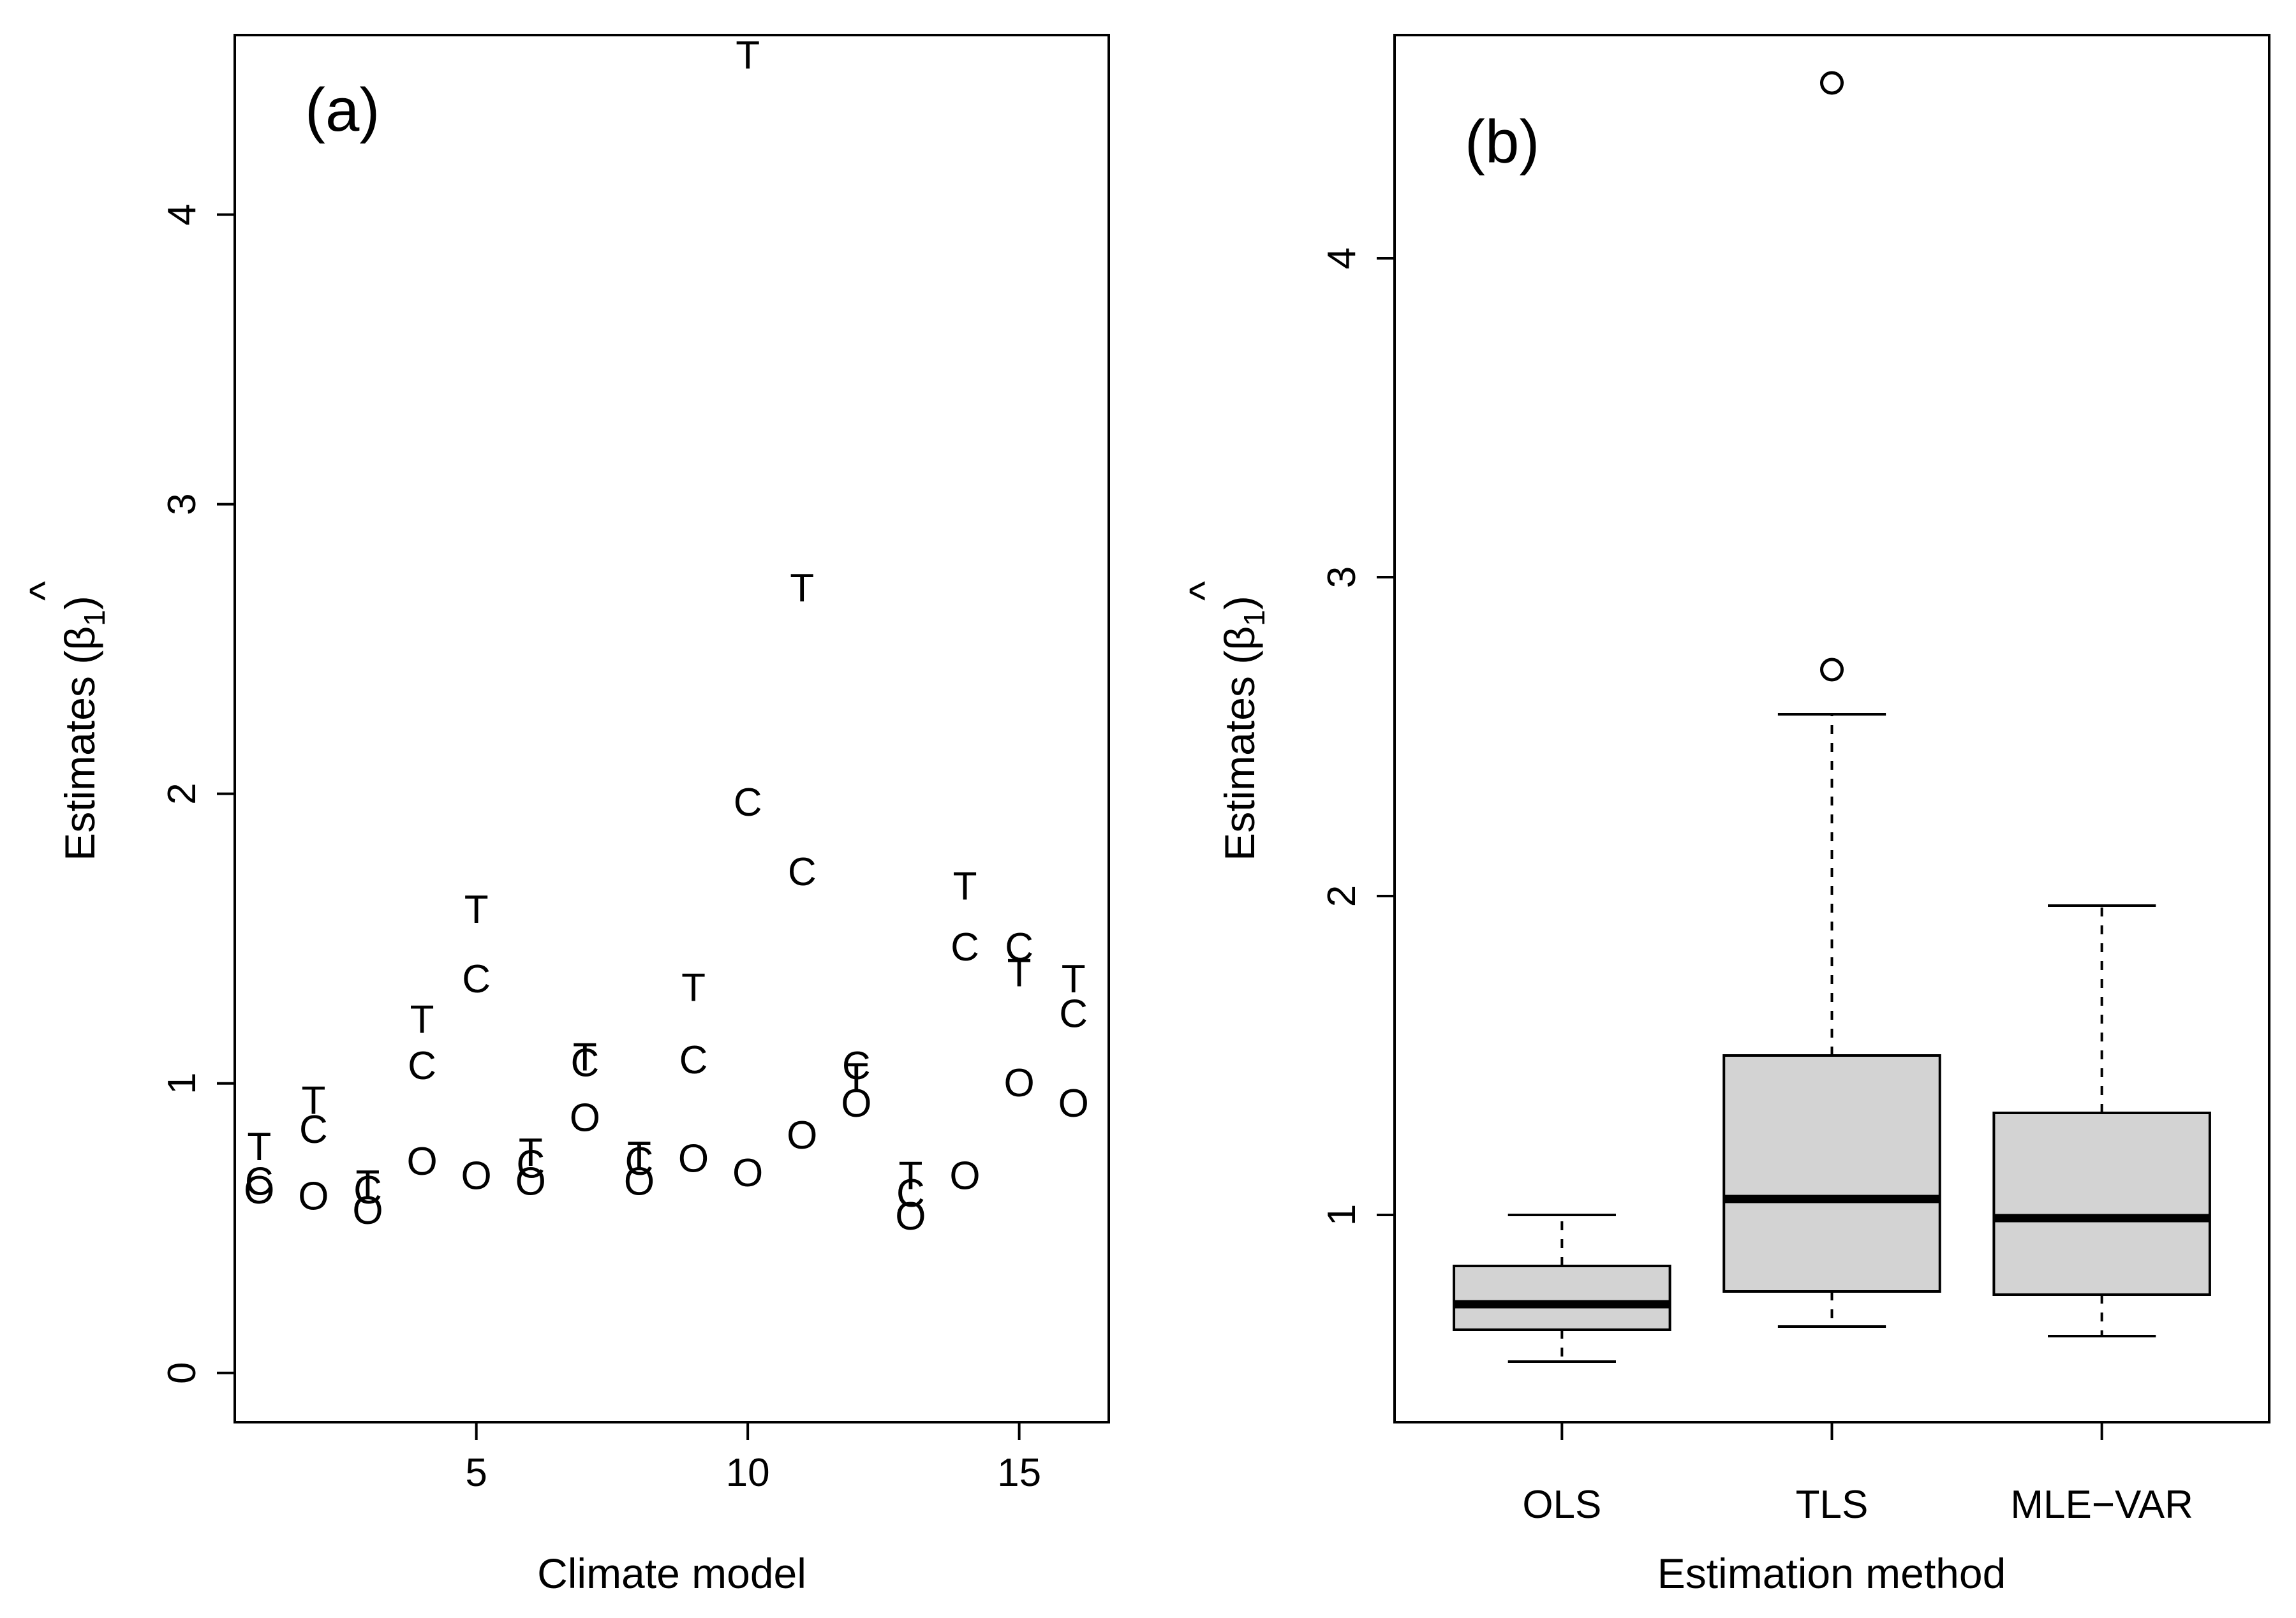 Image resolution: width=2296 pixels, height=1618 pixels. I want to click on boxplot-ols, so click(1562, 1288).